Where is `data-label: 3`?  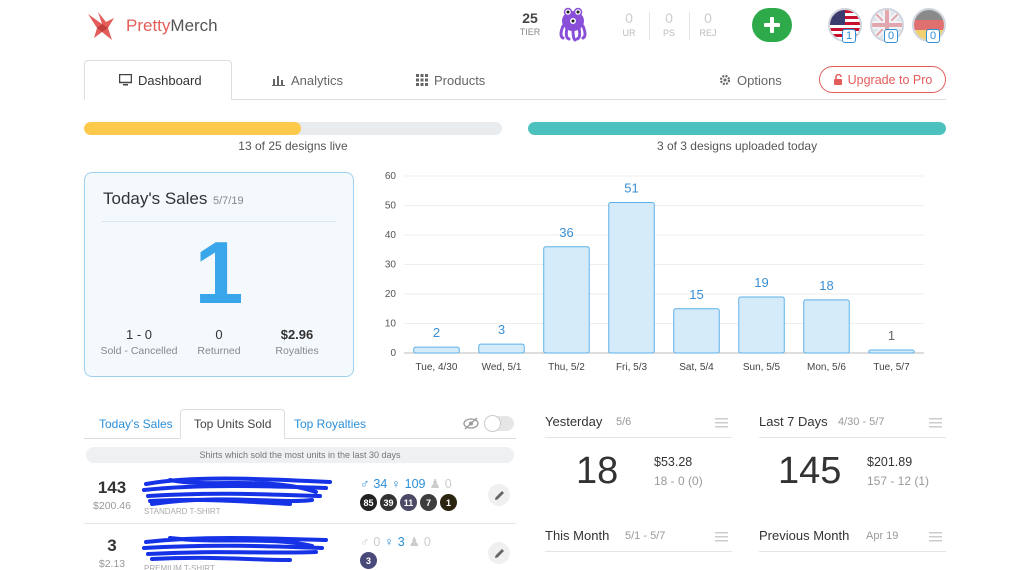
data-label: 3 is located at coordinates (501, 329).